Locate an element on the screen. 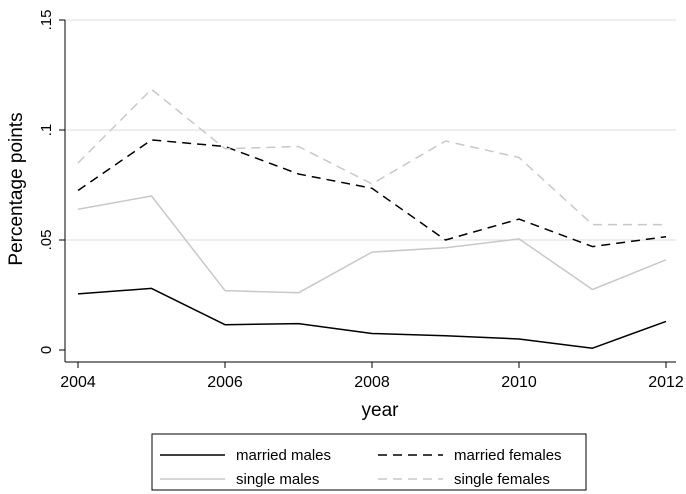 The width and height of the screenshot is (686, 494). y-tick-label: 0 is located at coordinates (46, 350).